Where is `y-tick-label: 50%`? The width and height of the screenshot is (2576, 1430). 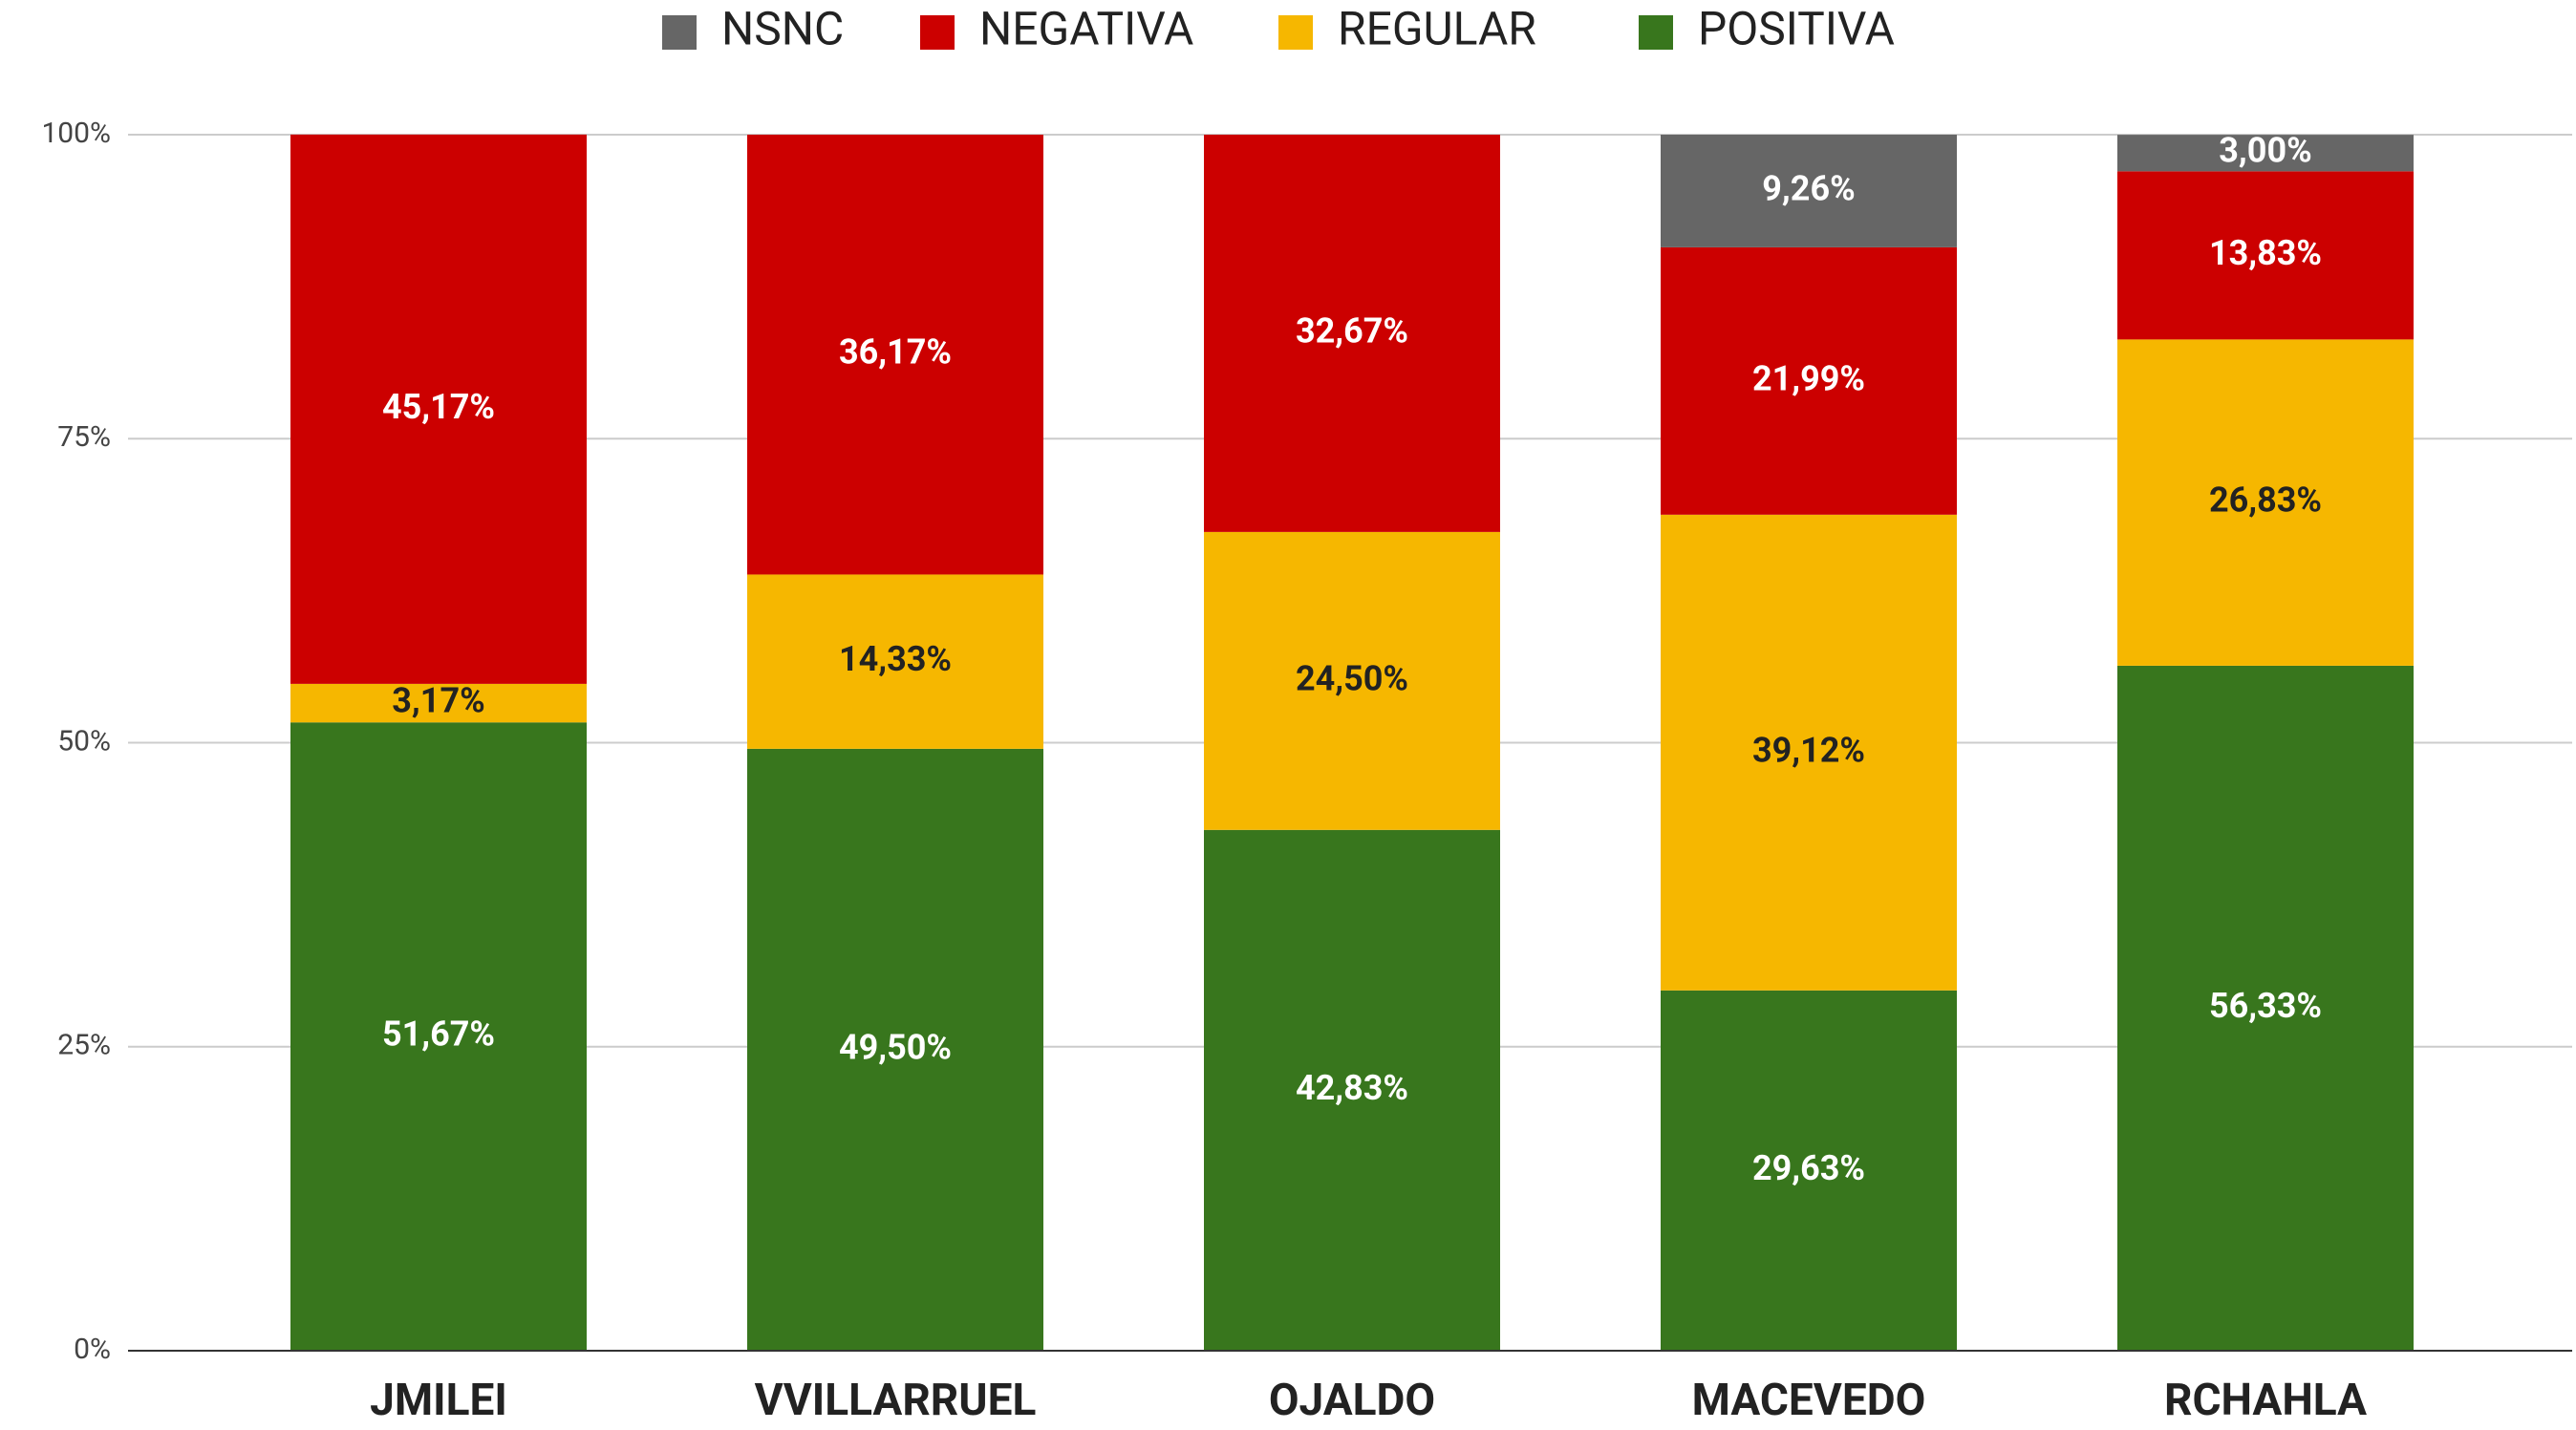 y-tick-label: 50% is located at coordinates (84, 741).